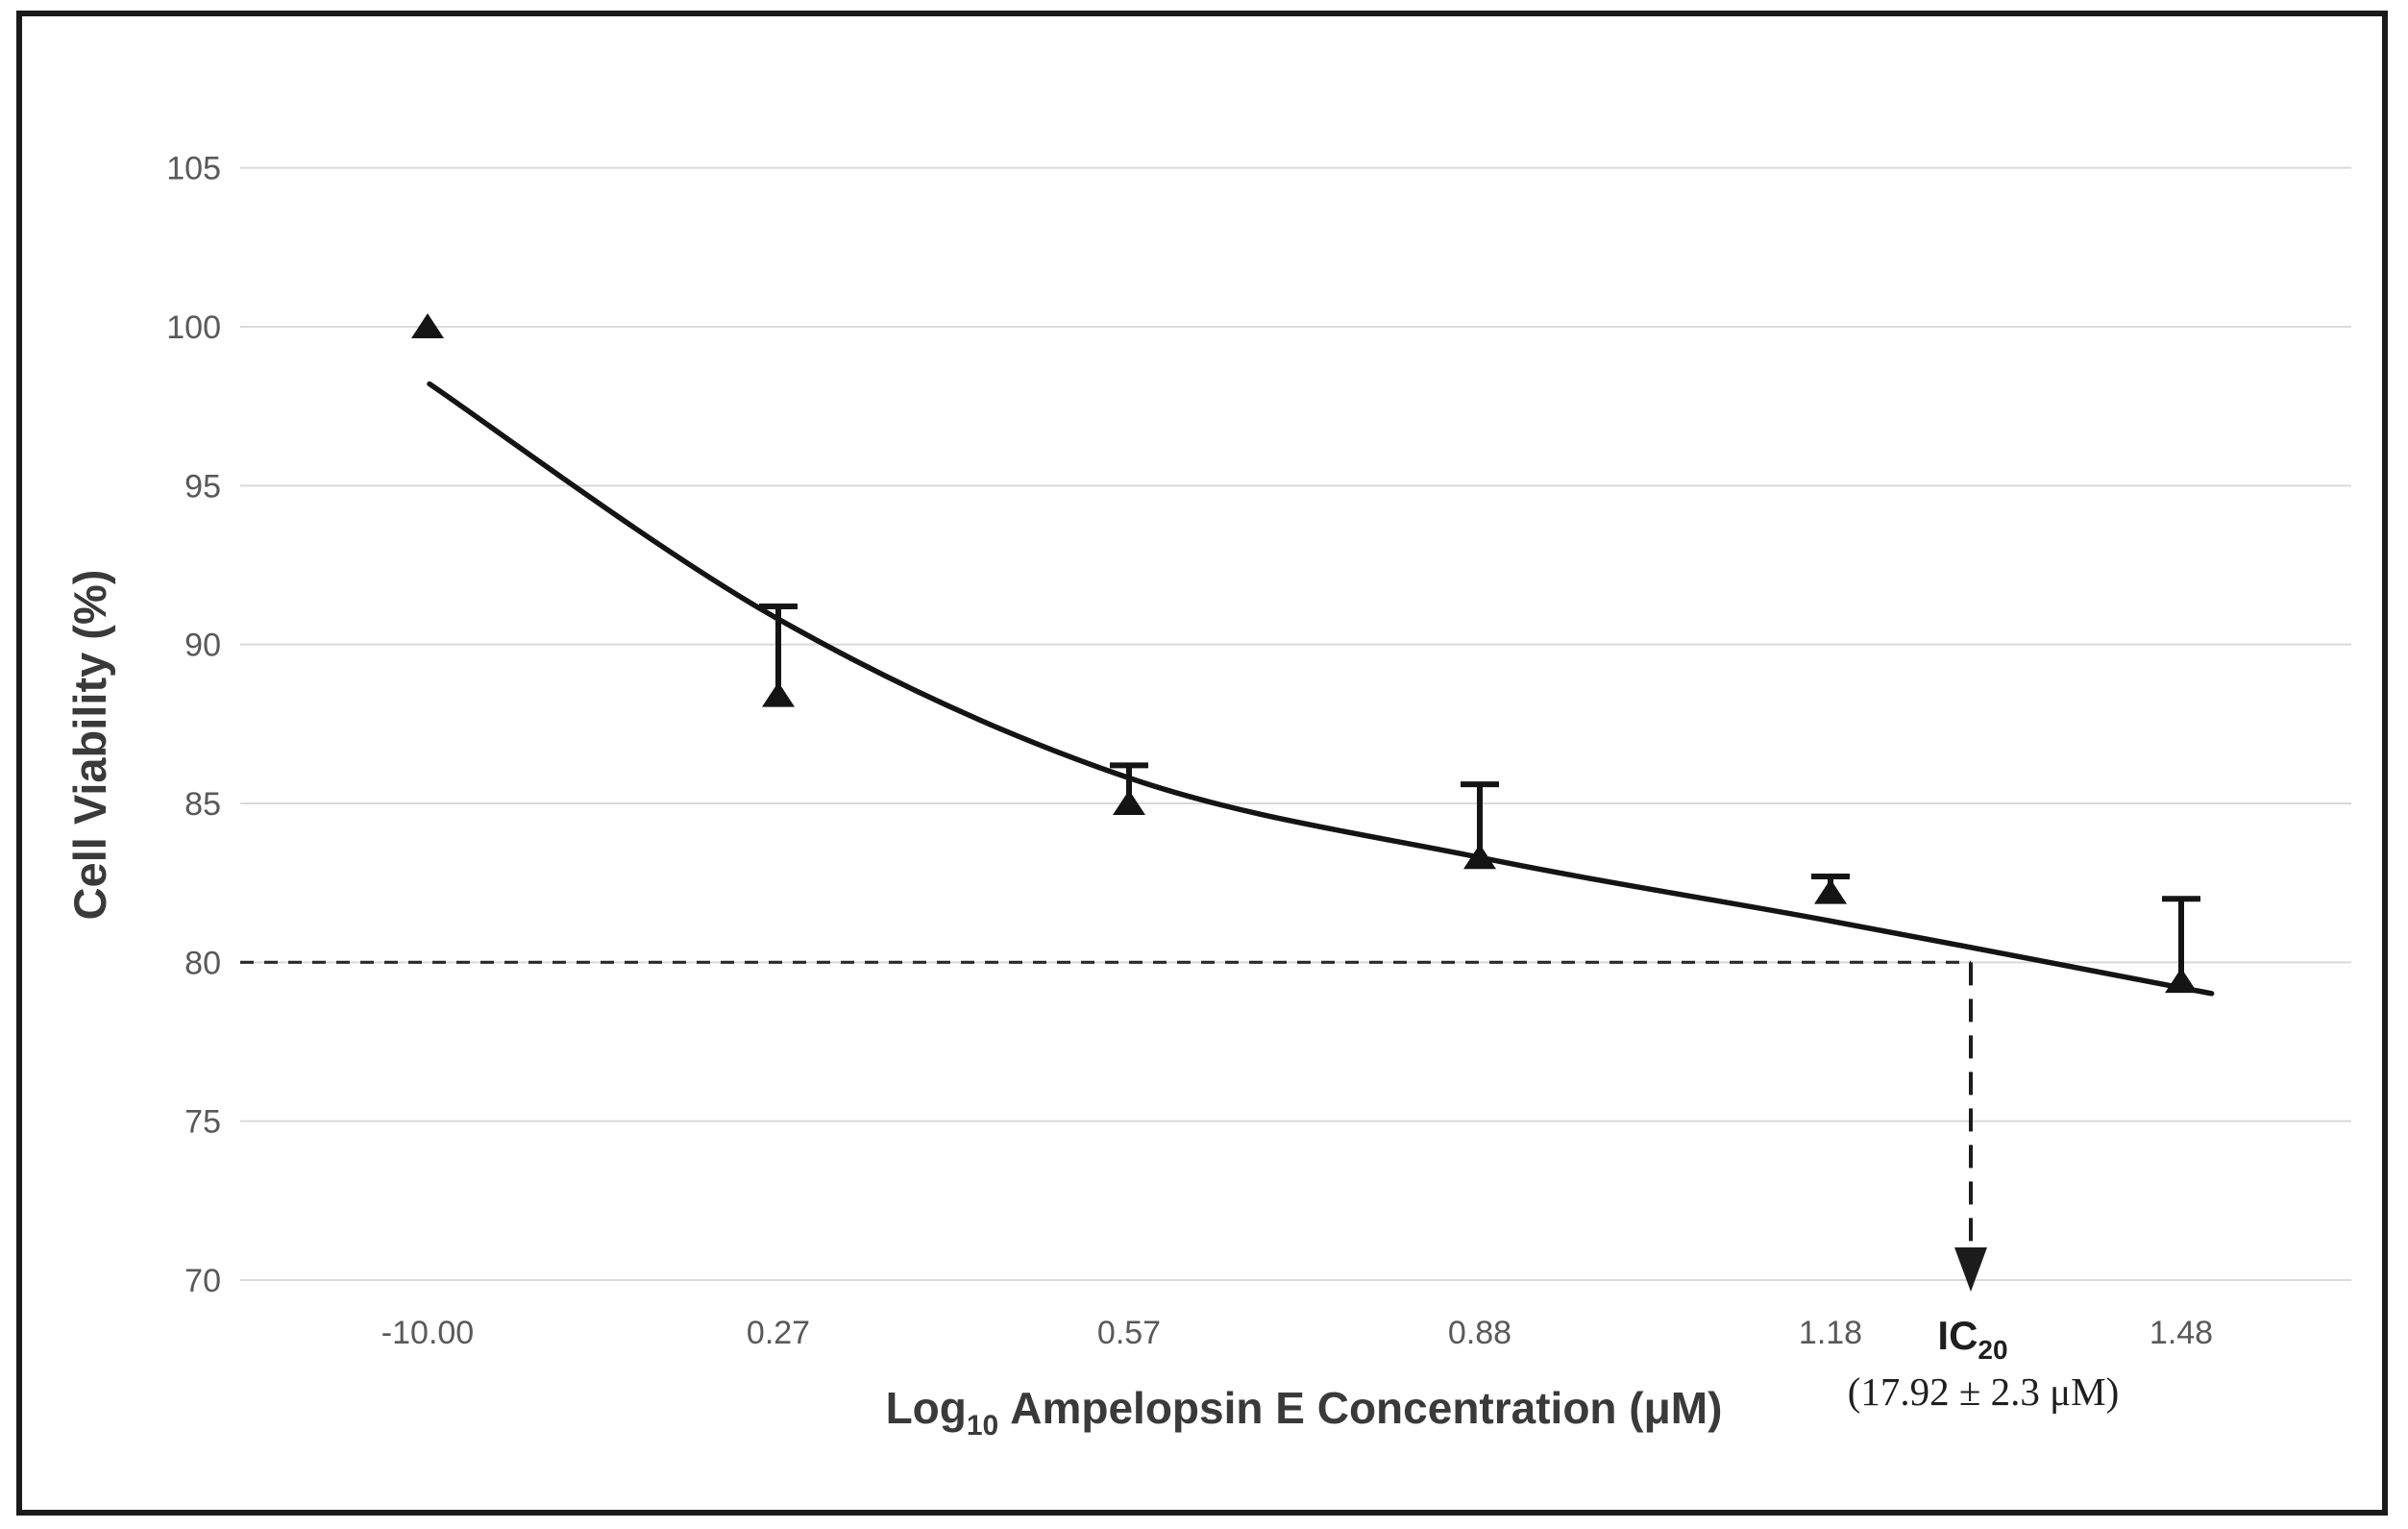  Describe the element at coordinates (1984, 1391) in the screenshot. I see `ic20-value-caption: (17.92 ± 2.3 μM)` at that location.